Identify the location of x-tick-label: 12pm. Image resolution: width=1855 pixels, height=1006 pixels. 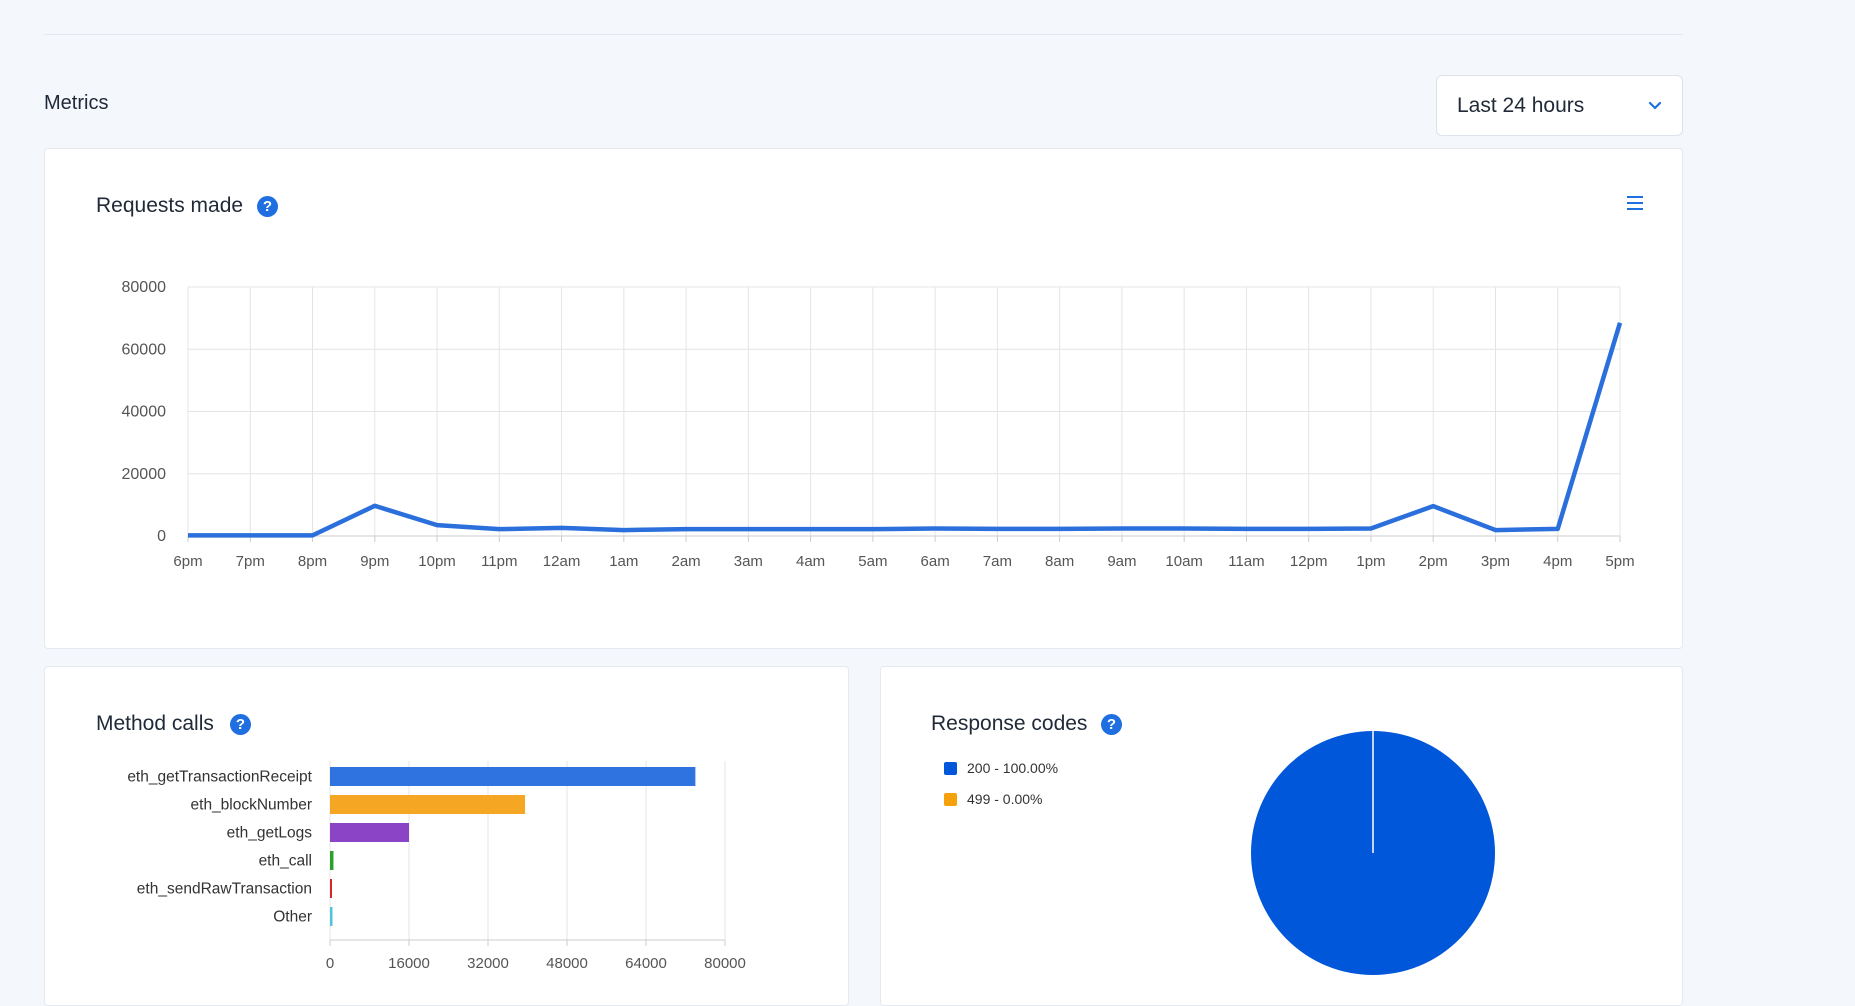
(1309, 561).